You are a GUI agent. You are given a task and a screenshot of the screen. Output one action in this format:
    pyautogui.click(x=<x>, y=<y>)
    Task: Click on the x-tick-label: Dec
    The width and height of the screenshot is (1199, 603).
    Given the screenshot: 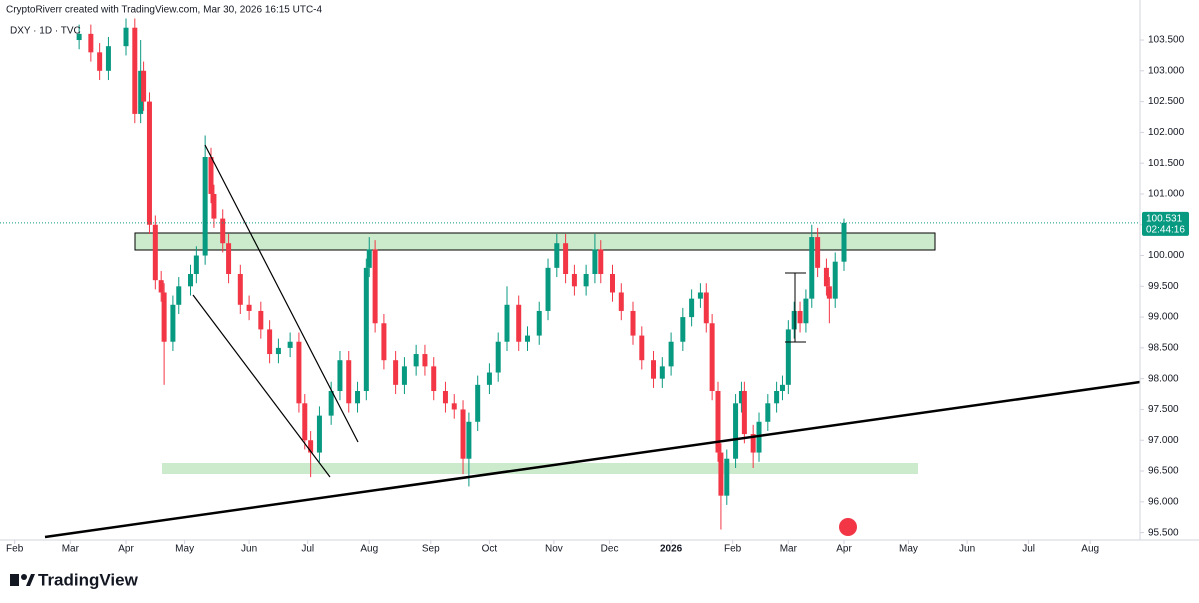 What is the action you would take?
    pyautogui.click(x=610, y=549)
    